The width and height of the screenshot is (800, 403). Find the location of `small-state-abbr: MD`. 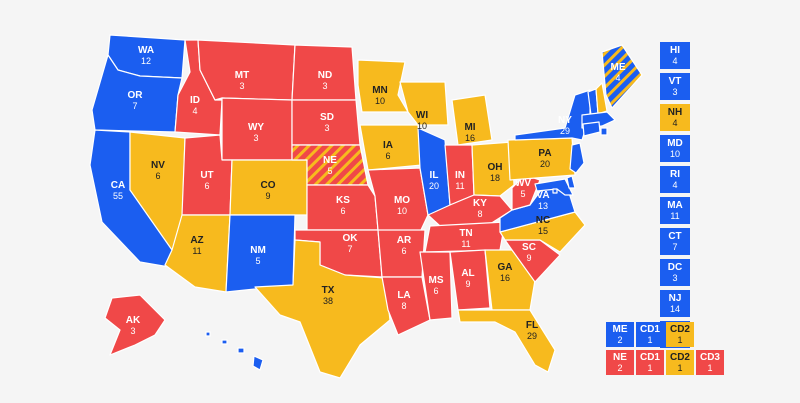

small-state-abbr: MD is located at coordinates (675, 143).